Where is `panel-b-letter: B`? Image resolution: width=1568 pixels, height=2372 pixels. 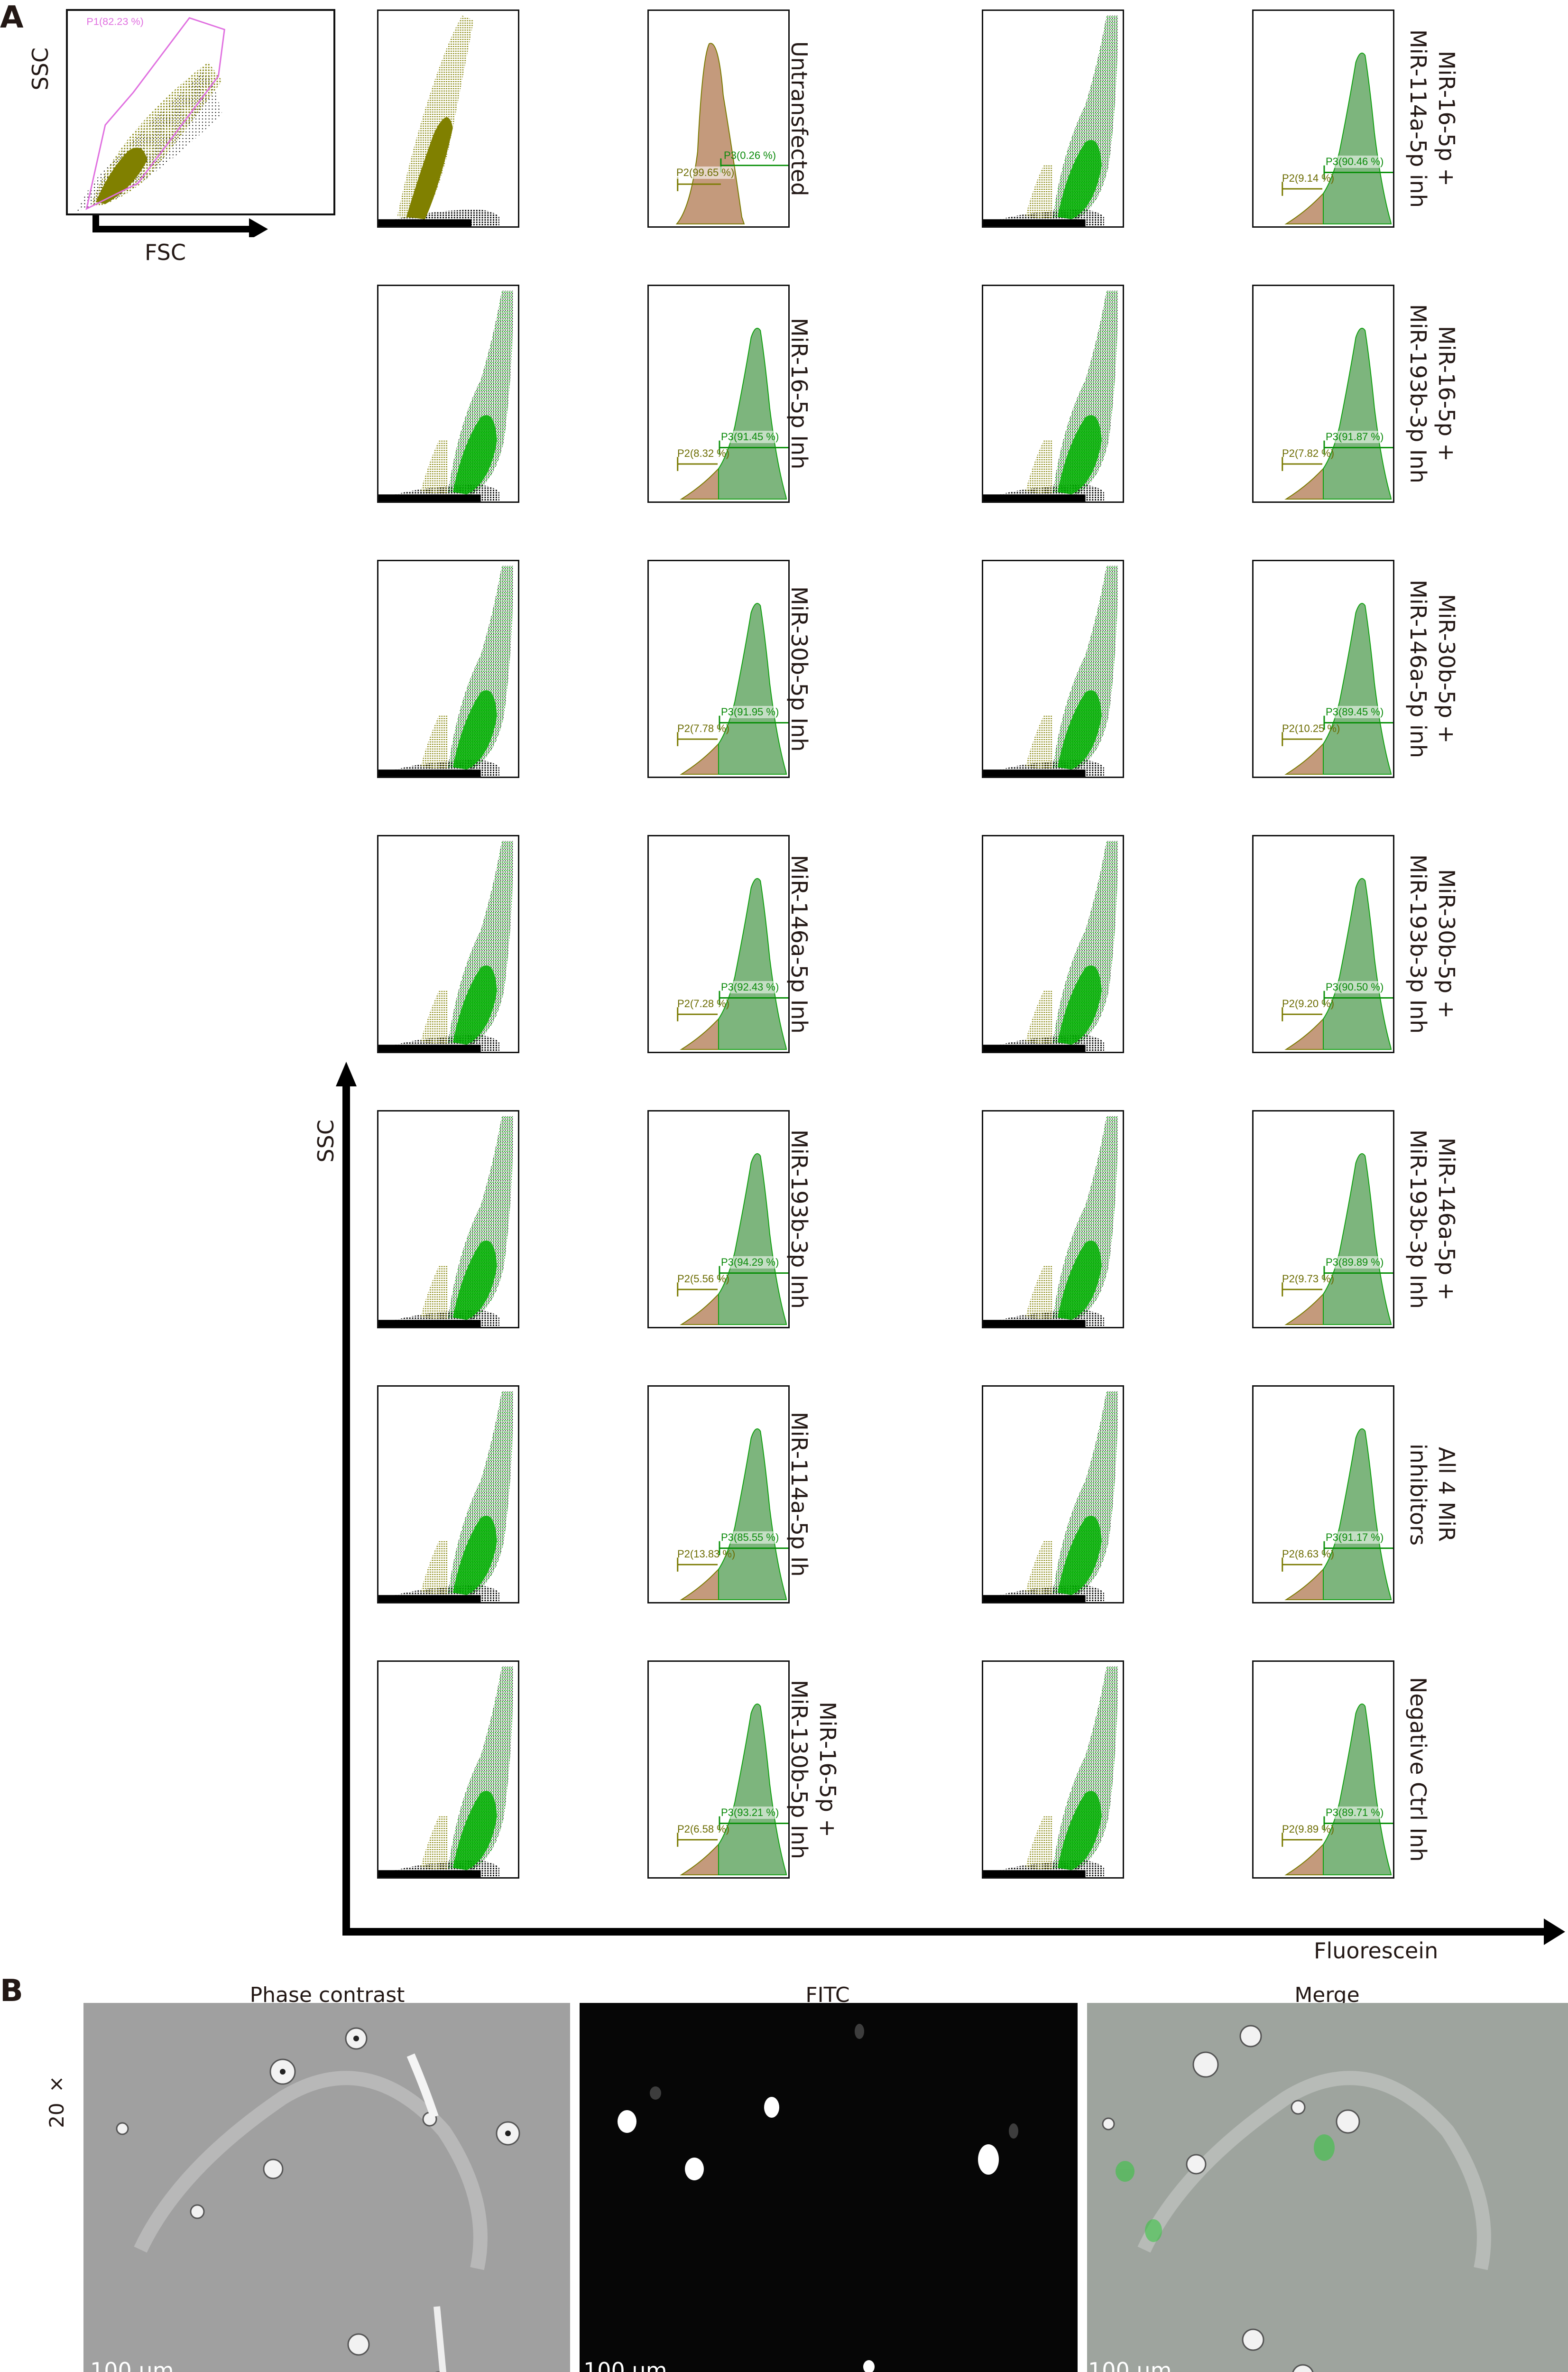 panel-b-letter: B is located at coordinates (11, 1991).